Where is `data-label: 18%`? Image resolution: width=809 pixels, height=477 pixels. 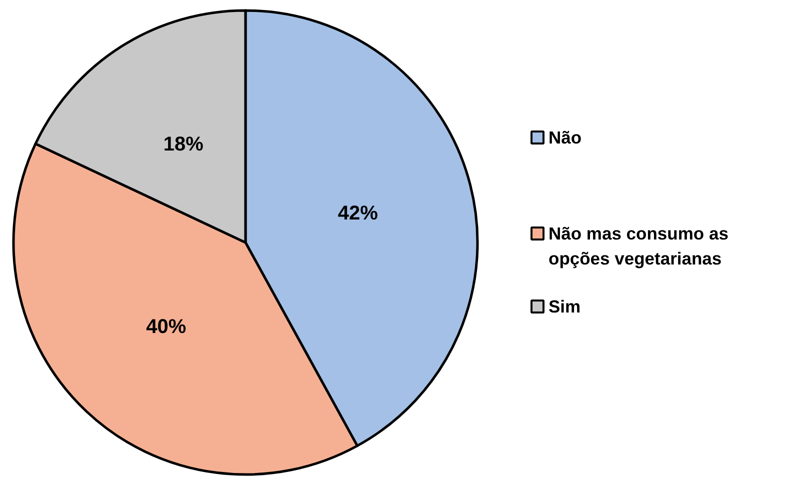 data-label: 18% is located at coordinates (183, 145).